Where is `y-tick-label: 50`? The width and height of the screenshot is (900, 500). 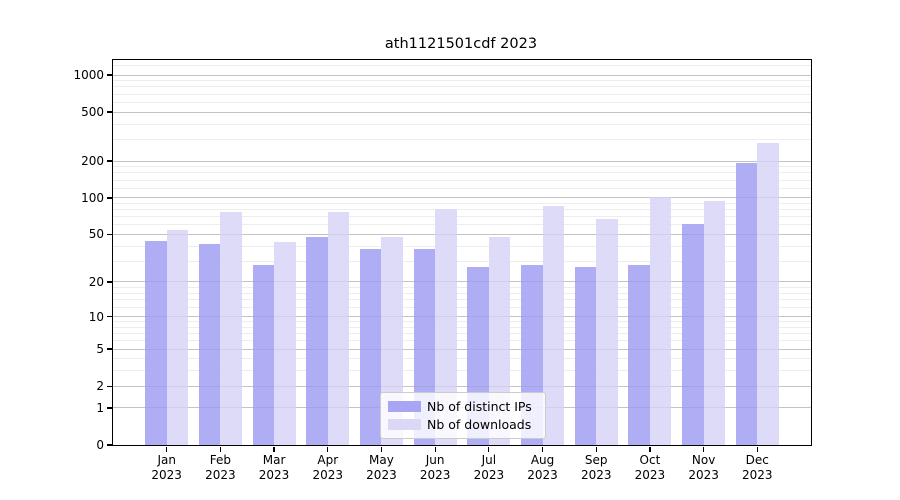 y-tick-label: 50 is located at coordinates (96, 234).